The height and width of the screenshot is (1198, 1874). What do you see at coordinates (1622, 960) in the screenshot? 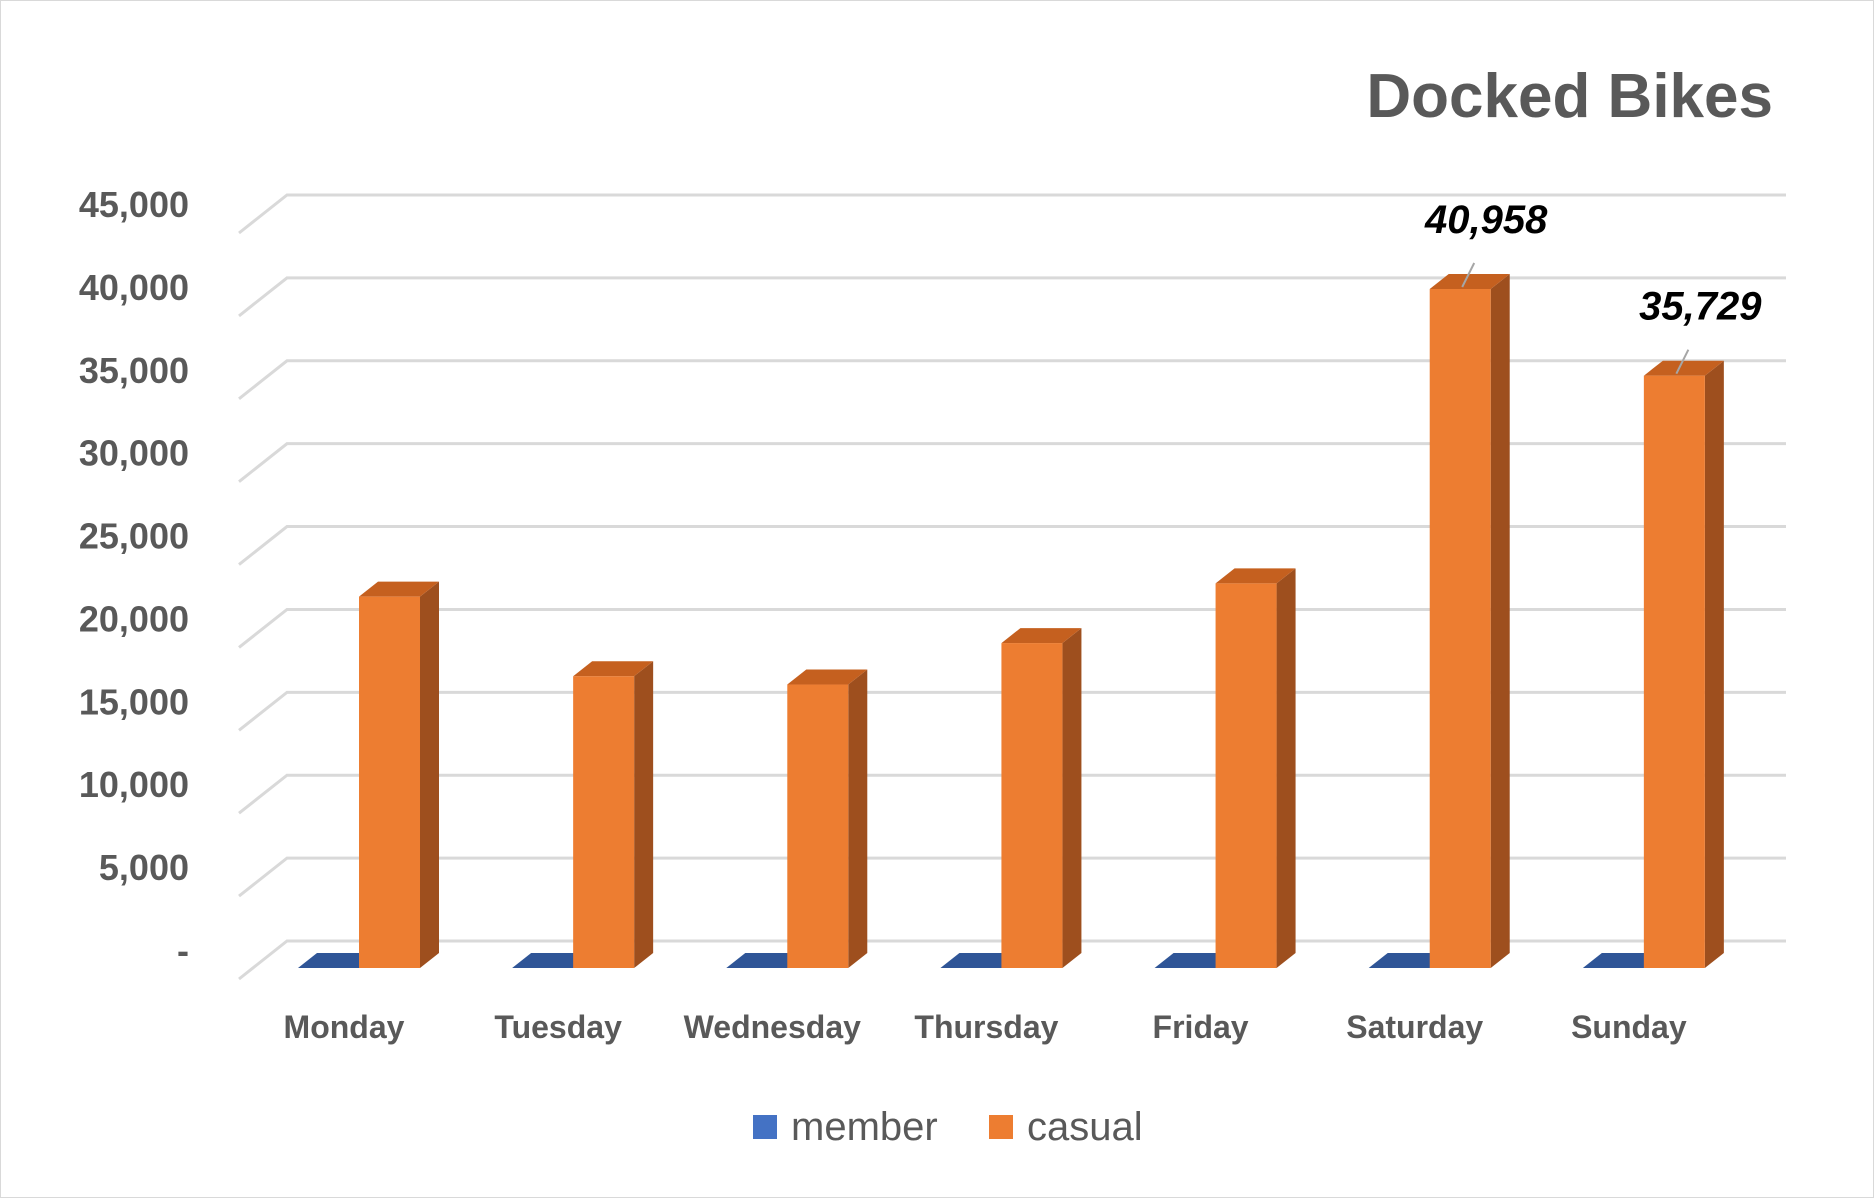
I see `bar-member-sunday` at bounding box center [1622, 960].